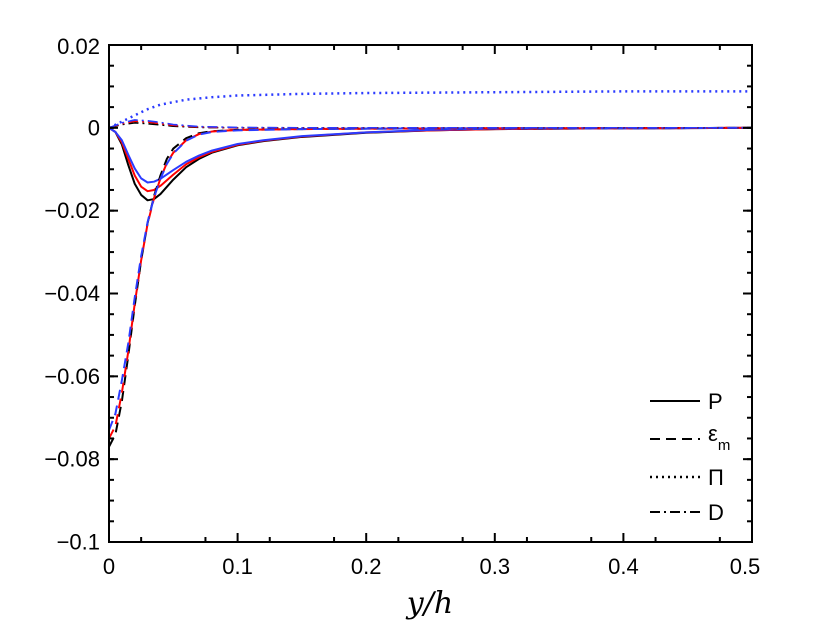 The height and width of the screenshot is (625, 830). What do you see at coordinates (429, 603) in the screenshot?
I see `x-axis-title: y/h` at bounding box center [429, 603].